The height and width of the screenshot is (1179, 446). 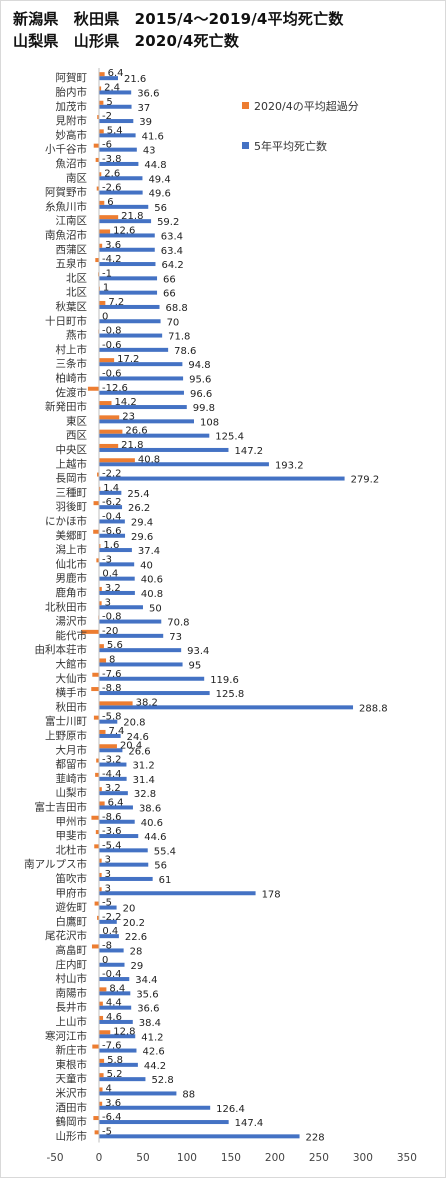 What do you see at coordinates (115, 1060) in the screenshot?
I see `excess-data-label: 5.8` at bounding box center [115, 1060].